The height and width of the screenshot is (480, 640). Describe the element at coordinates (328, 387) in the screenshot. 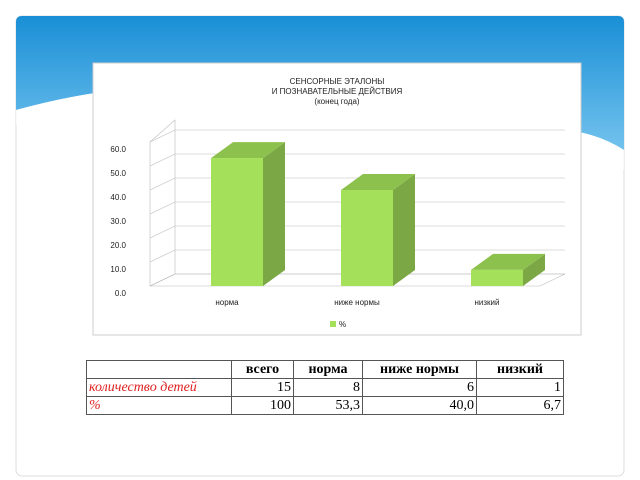

I see `table-cell: 8` at that location.